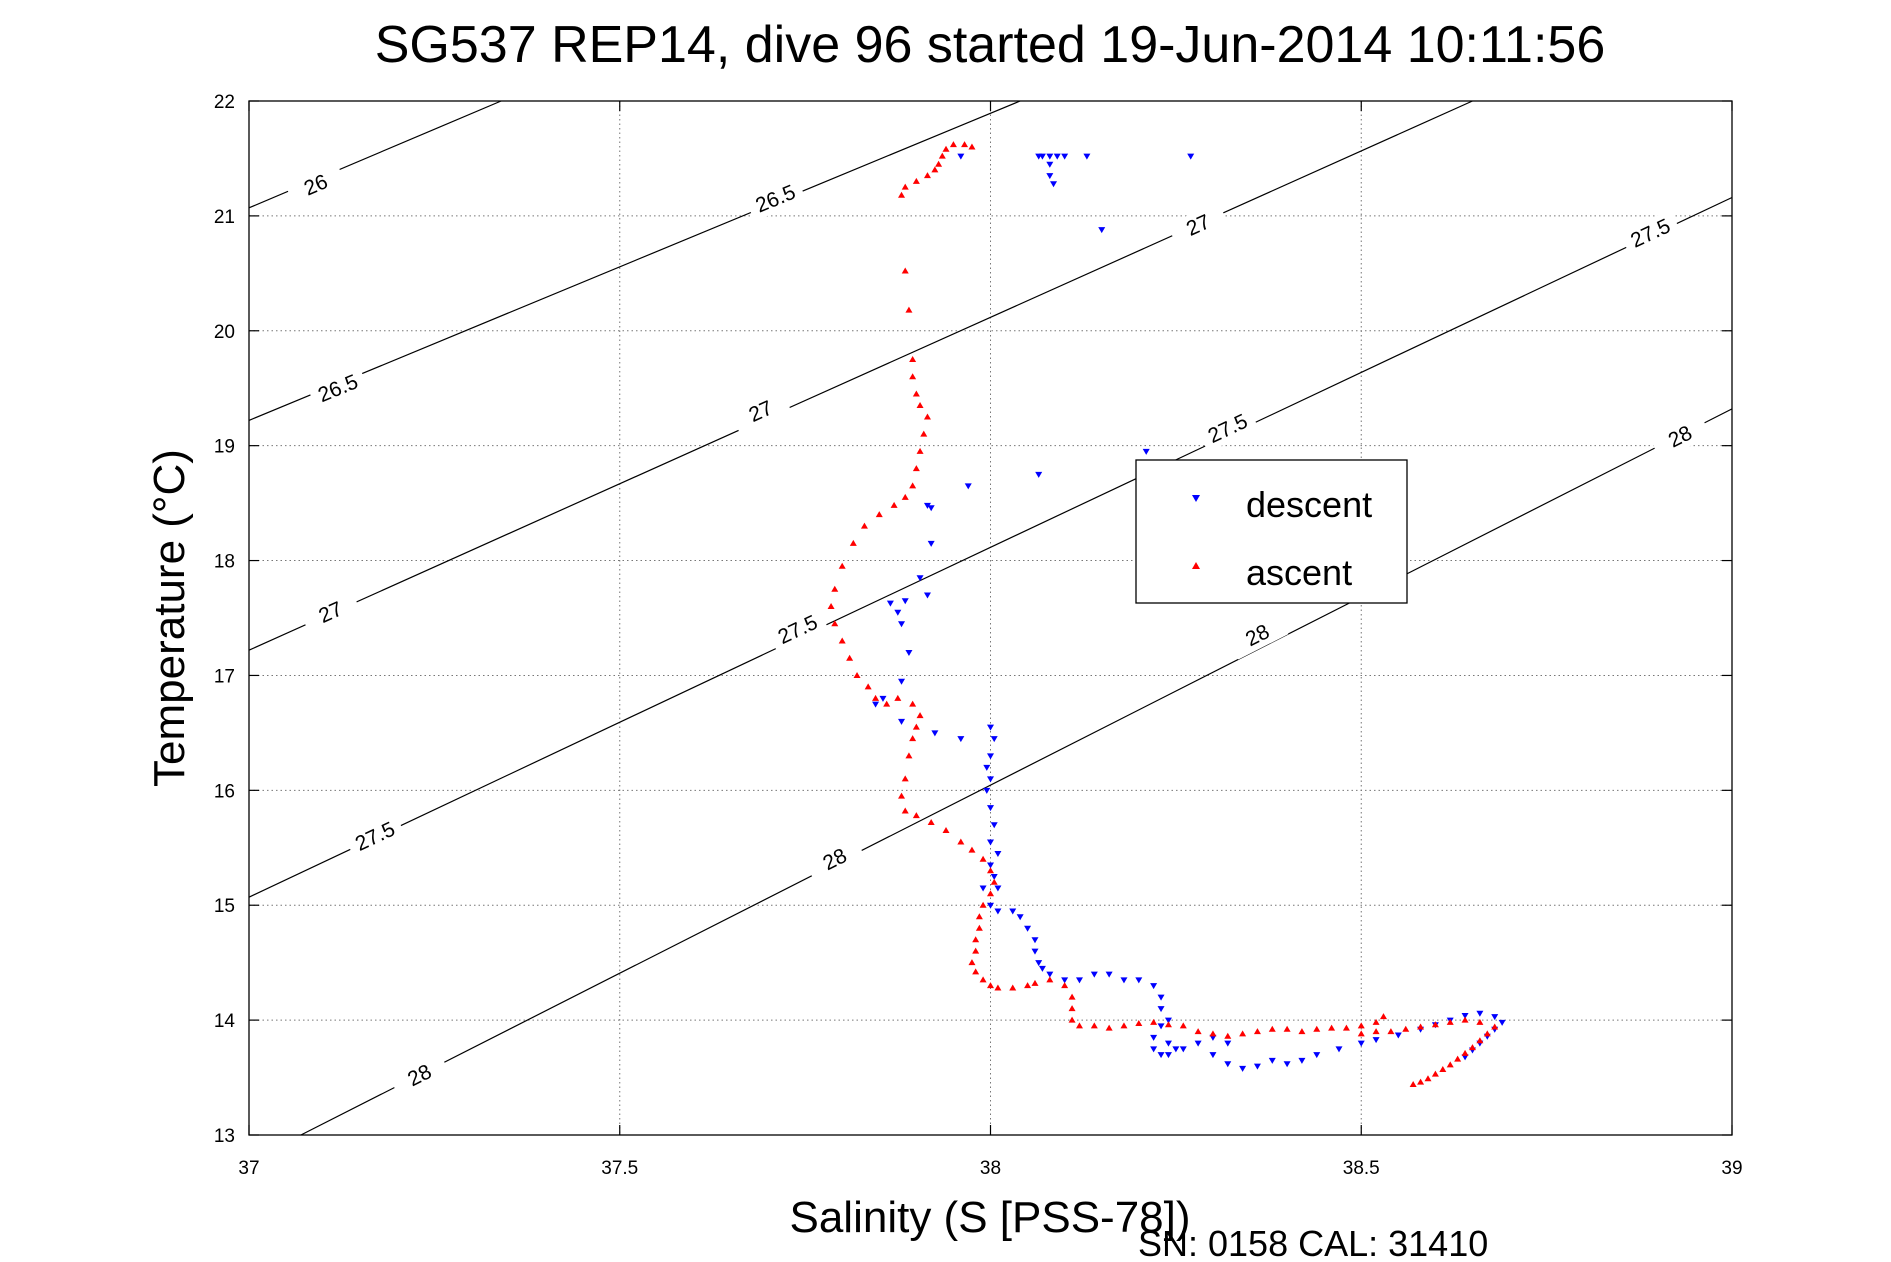 The height and width of the screenshot is (1262, 1891). What do you see at coordinates (224, 791) in the screenshot?
I see `y-tick-label: 16` at bounding box center [224, 791].